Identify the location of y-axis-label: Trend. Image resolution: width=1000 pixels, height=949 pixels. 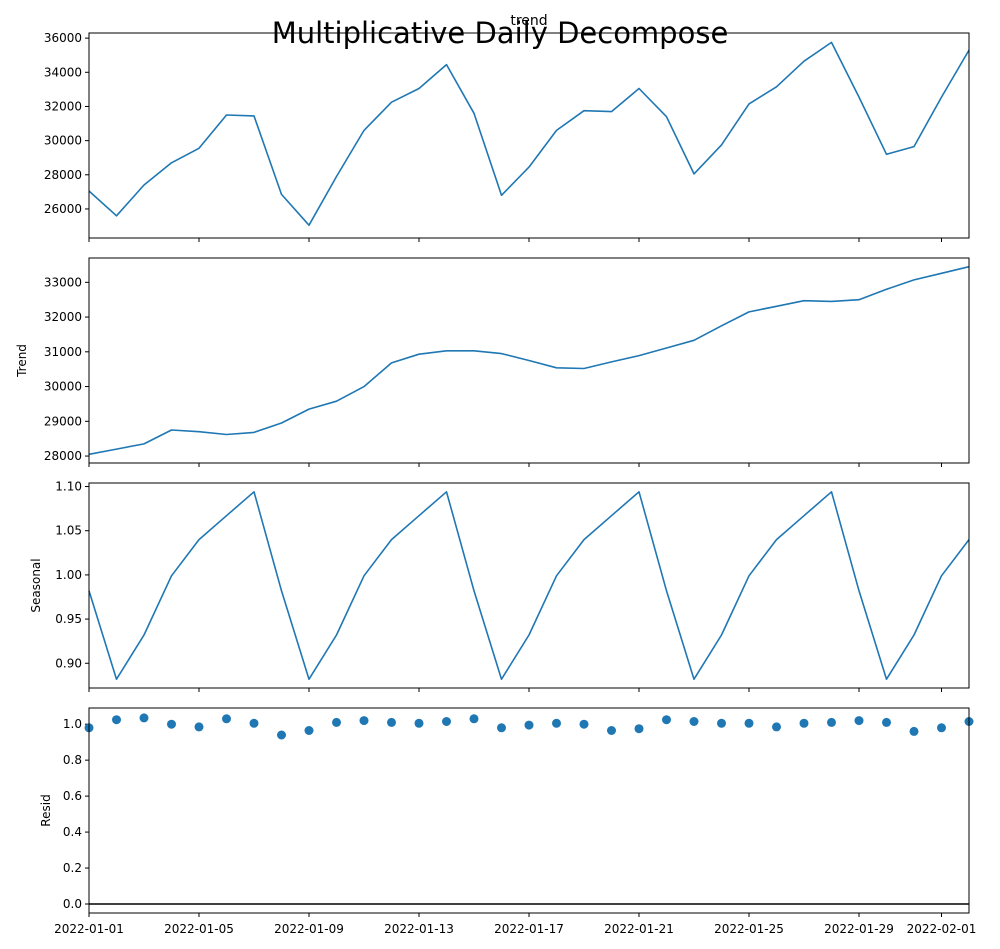
(22, 361).